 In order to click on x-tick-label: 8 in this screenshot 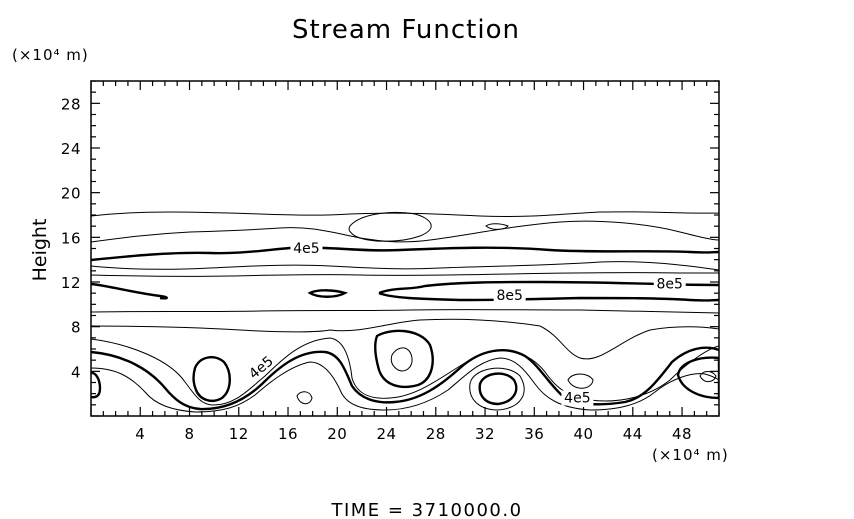, I will do `click(189, 434)`.